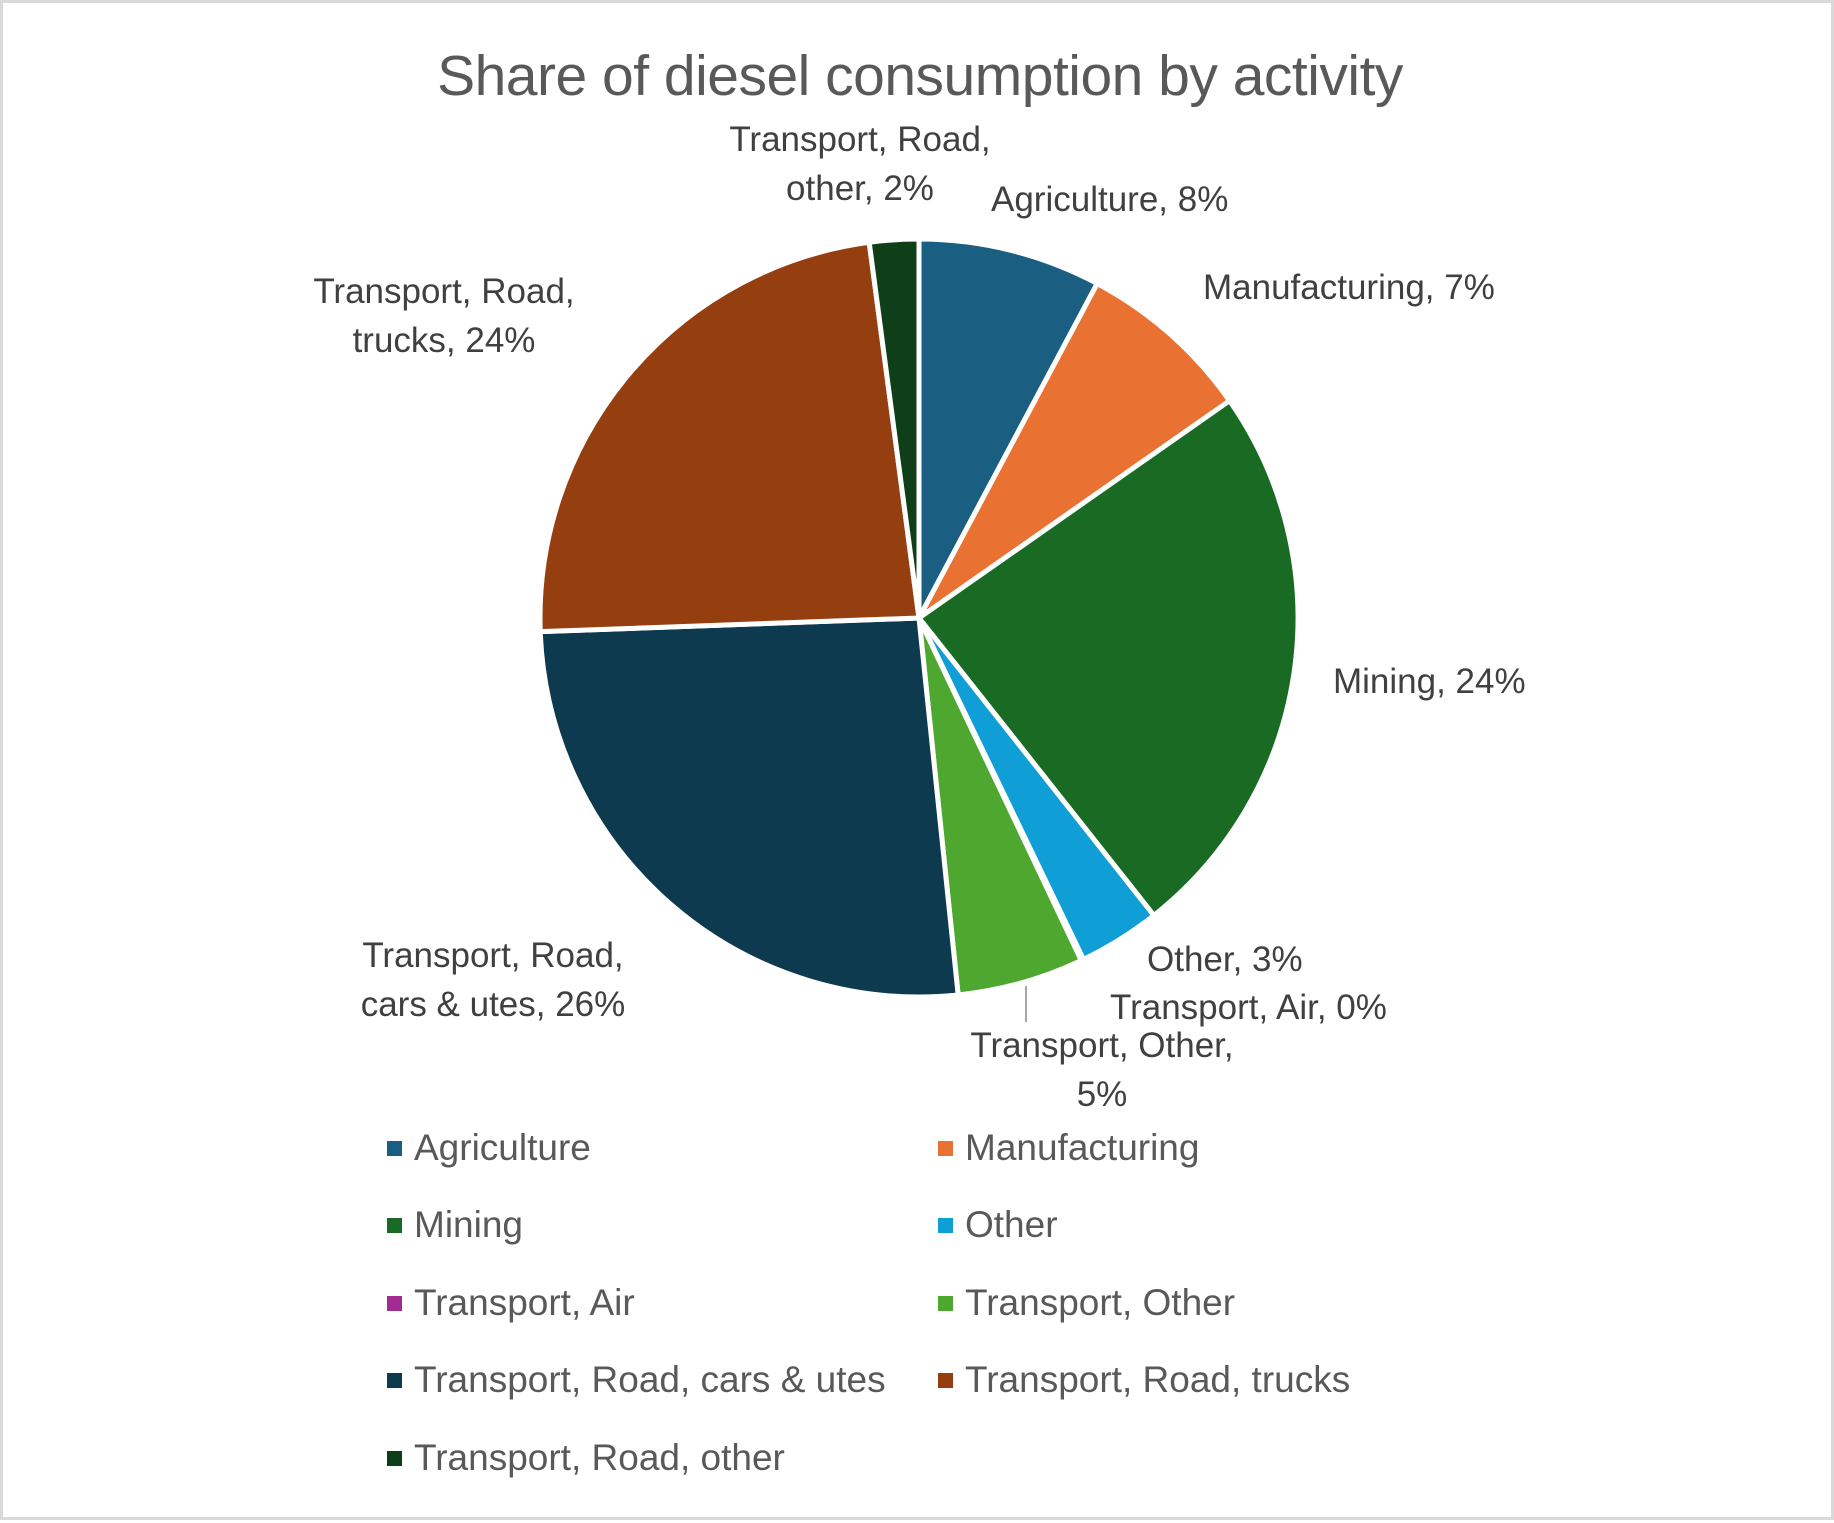 Image resolution: width=1834 pixels, height=1523 pixels. What do you see at coordinates (1011, 1224) in the screenshot?
I see `legend-label: Other` at bounding box center [1011, 1224].